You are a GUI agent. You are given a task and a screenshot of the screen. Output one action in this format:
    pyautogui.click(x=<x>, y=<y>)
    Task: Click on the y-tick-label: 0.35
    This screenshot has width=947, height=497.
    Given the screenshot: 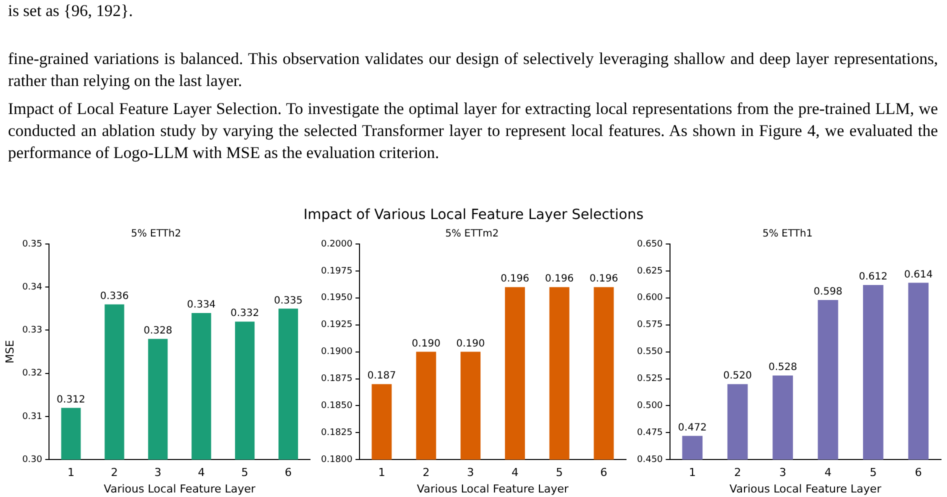 What is the action you would take?
    pyautogui.click(x=32, y=244)
    